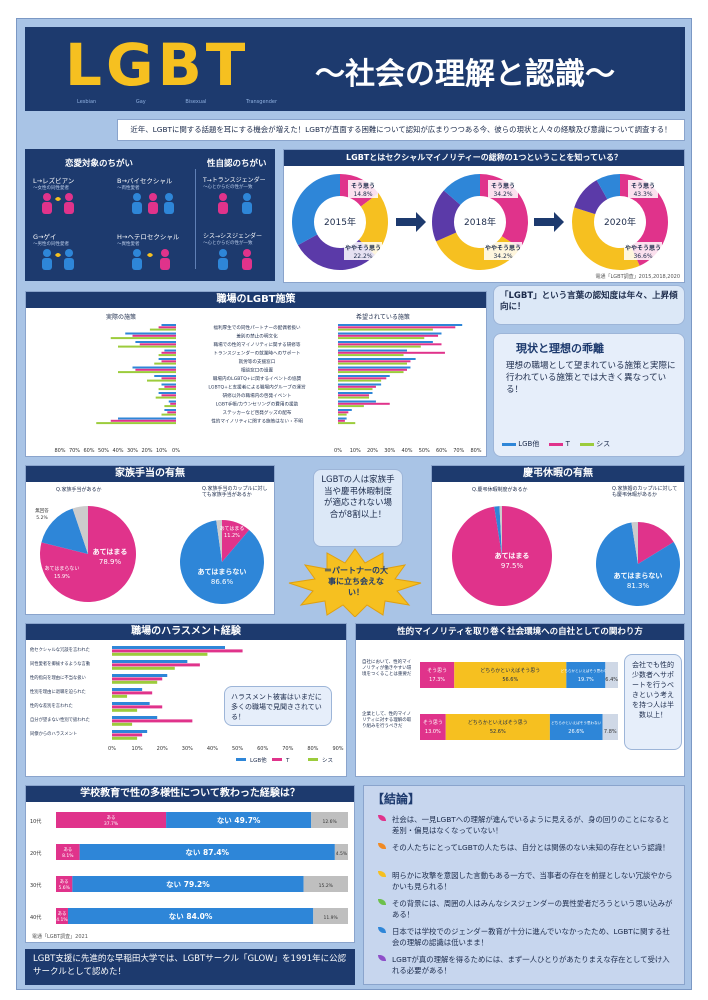 The image size is (708, 1000). Describe the element at coordinates (42, 518) in the screenshot. I see `family-pie-label: 5.2%` at that location.